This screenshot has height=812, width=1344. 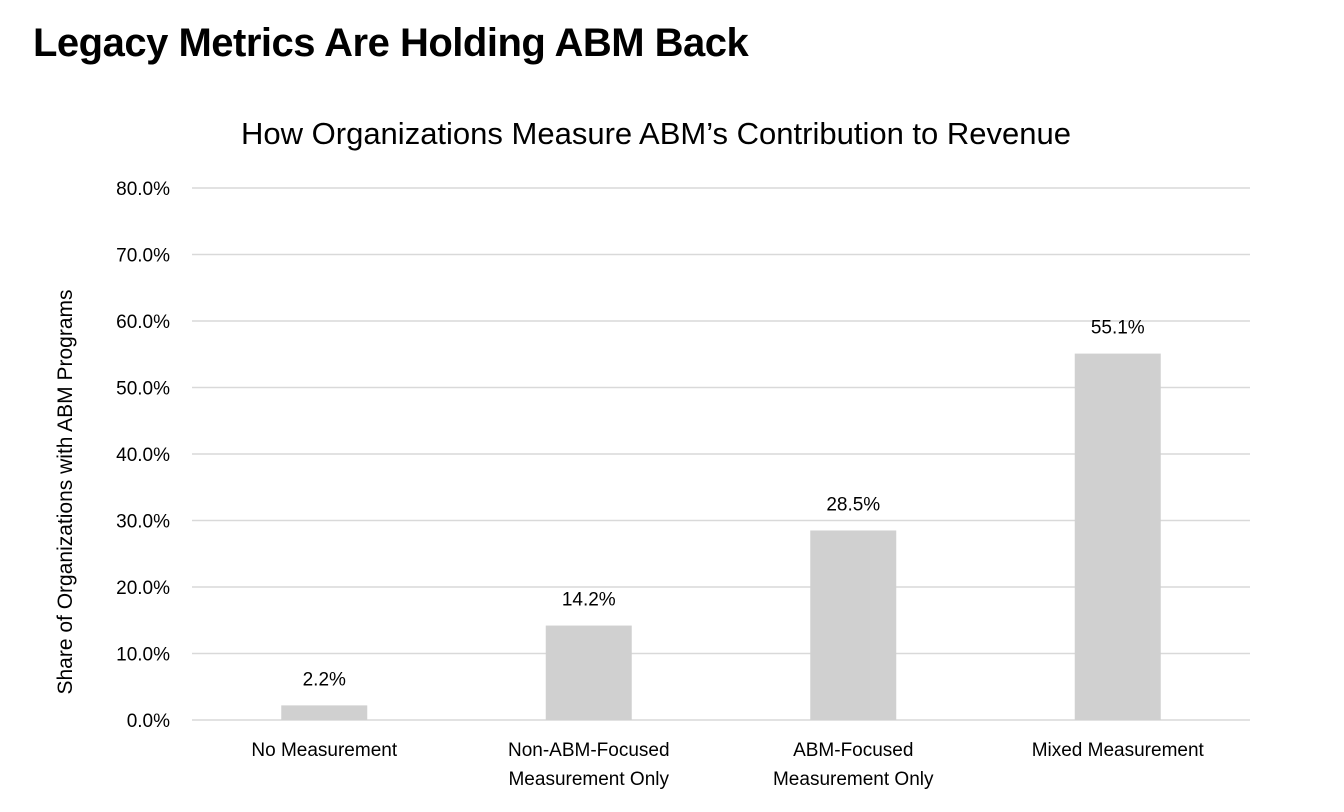 What do you see at coordinates (391, 43) in the screenshot?
I see `page-headline: Legacy Metrics Are Holding ABM Back` at bounding box center [391, 43].